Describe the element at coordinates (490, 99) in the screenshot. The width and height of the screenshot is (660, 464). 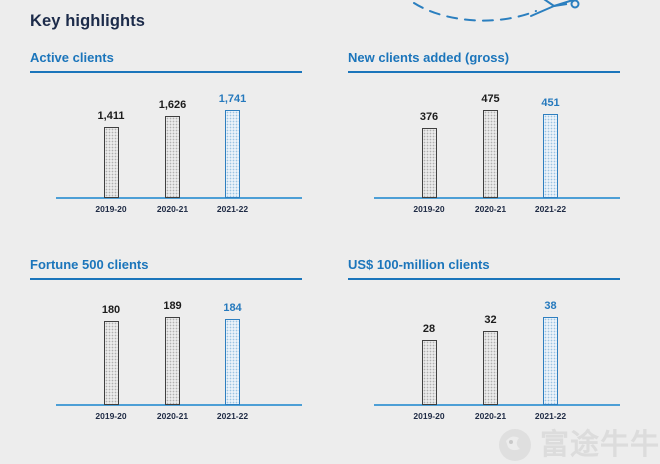
I see `bar-value-label: 475` at that location.